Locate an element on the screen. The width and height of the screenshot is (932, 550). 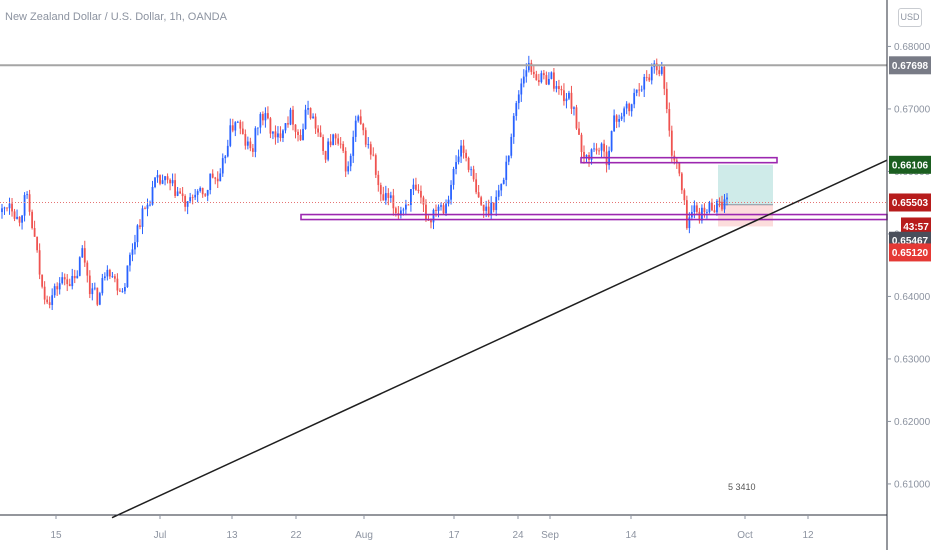
price-badge-label-stop: 0.65120 is located at coordinates (910, 253).